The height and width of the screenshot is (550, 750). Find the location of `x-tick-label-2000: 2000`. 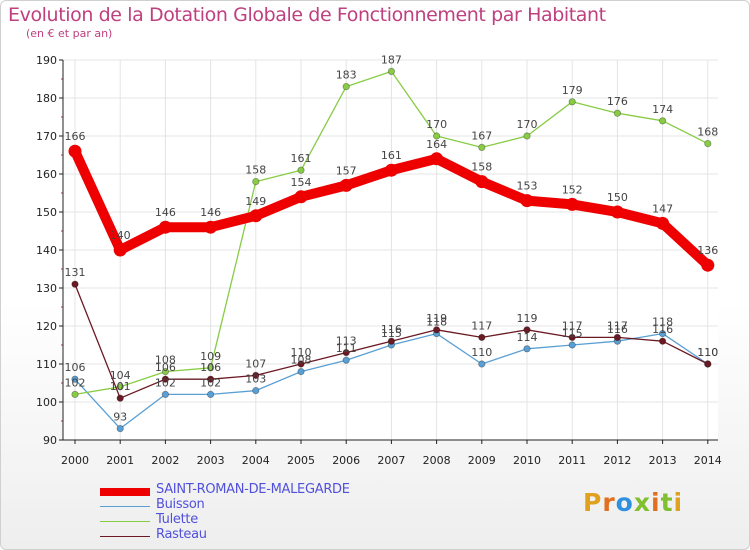

x-tick-label-2000: 2000 is located at coordinates (75, 460).